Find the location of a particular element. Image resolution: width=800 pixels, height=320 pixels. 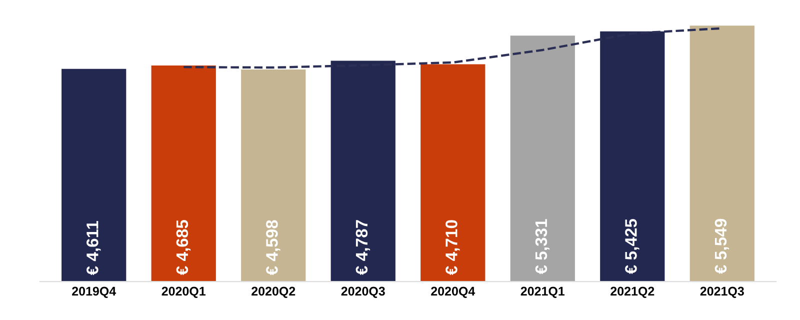

x-tick-label: 2019Q4 is located at coordinates (94, 292).